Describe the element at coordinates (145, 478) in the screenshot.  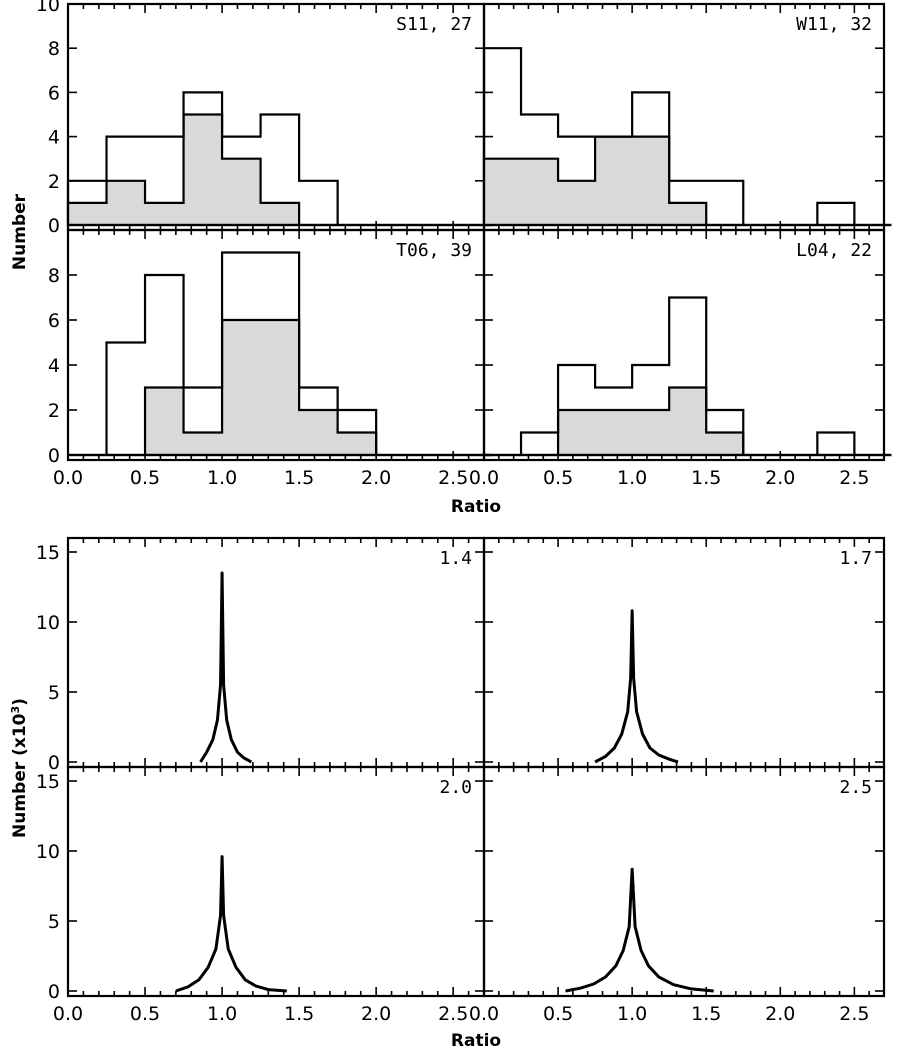
I see `hist-panel-2-xtick-label: 0.5` at that location.